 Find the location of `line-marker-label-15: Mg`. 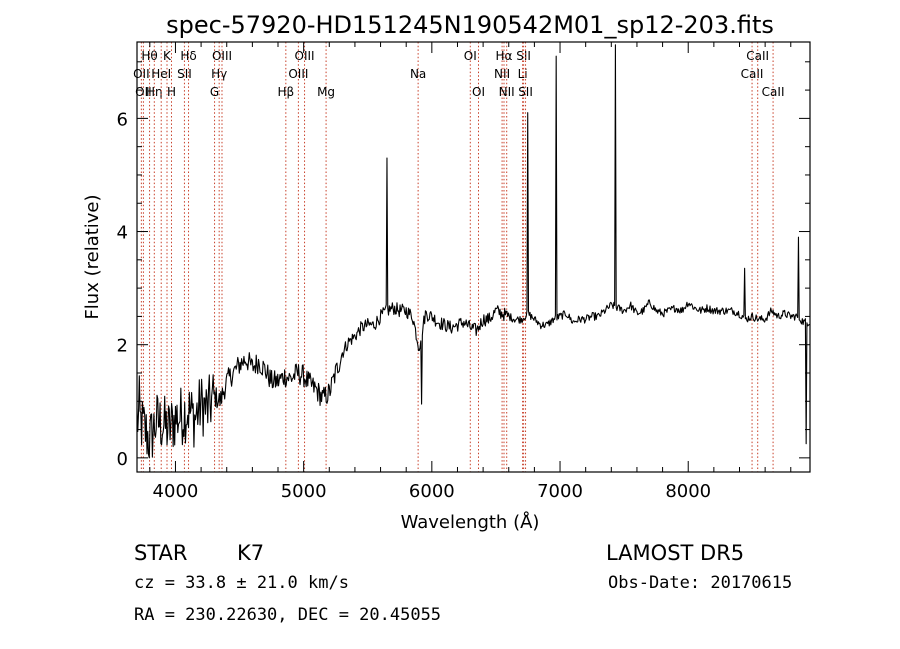

line-marker-label-15: Mg is located at coordinates (326, 92).